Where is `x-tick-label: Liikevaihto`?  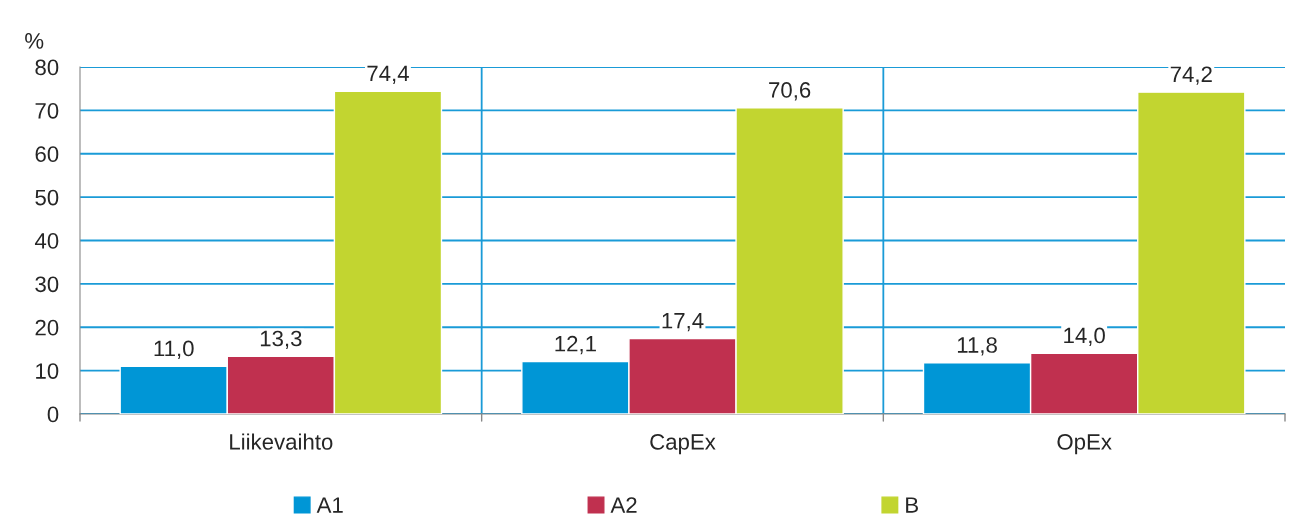 x-tick-label: Liikevaihto is located at coordinates (281, 441).